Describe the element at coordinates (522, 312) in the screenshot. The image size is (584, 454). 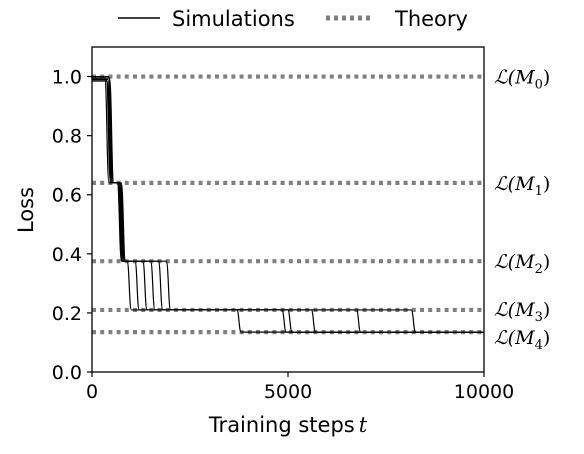
I see `theory-level-label-3: ℒ(M3)` at that location.